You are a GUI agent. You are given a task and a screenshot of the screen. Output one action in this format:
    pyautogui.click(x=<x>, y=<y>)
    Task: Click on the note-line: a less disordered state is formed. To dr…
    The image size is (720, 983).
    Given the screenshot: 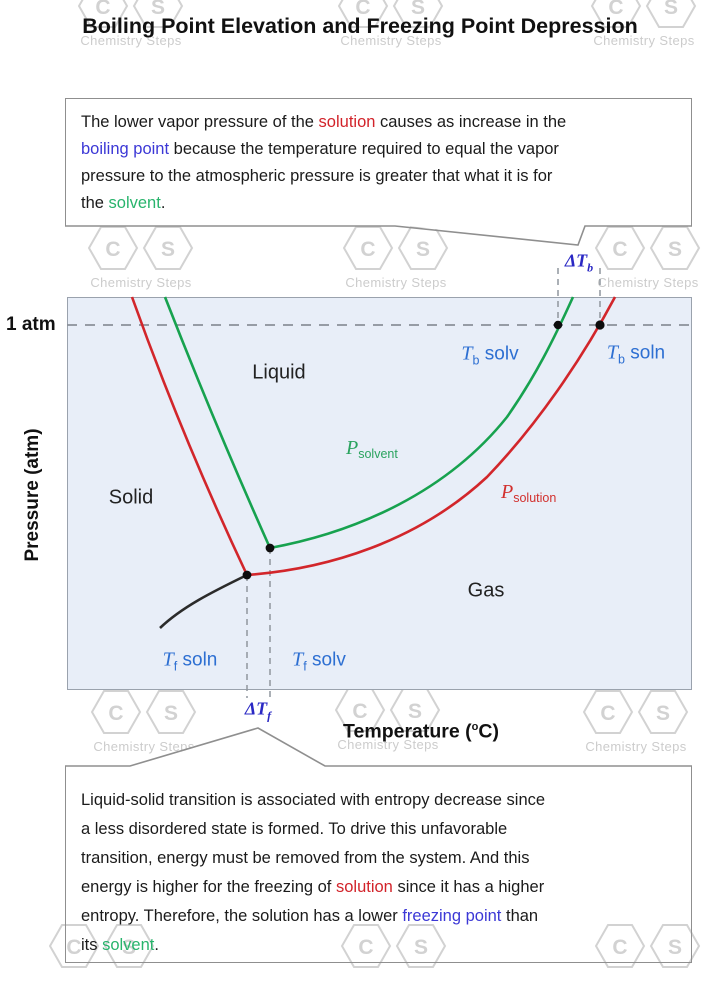 What is the action you would take?
    pyautogui.click(x=378, y=829)
    